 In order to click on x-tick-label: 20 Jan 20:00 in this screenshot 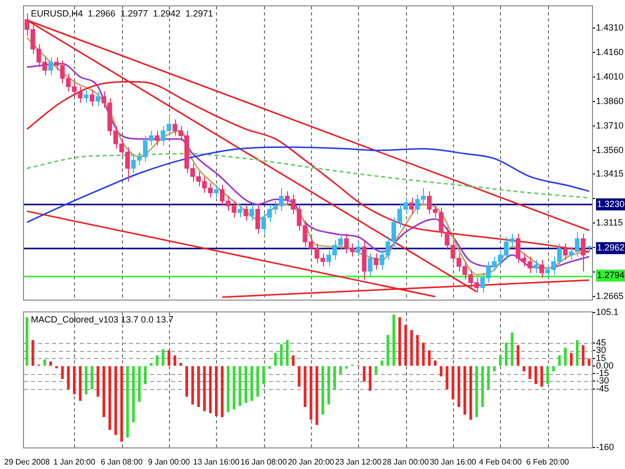, I will do `click(311, 461)`.